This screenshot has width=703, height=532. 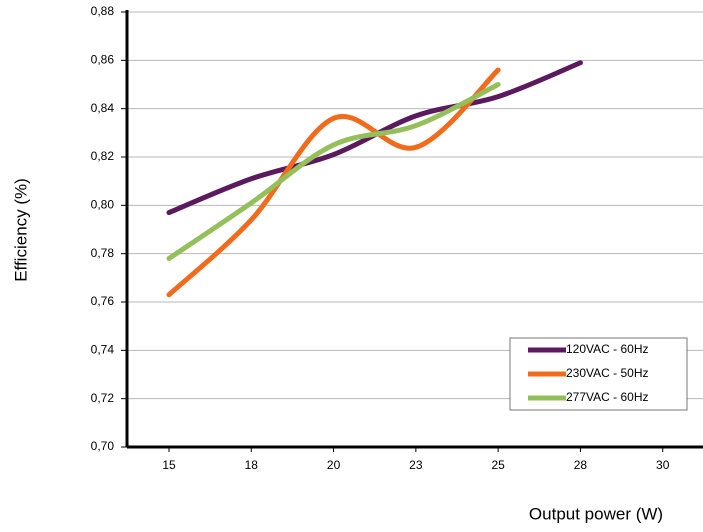 What do you see at coordinates (103, 156) in the screenshot?
I see `y-tick-label: 0,82` at bounding box center [103, 156].